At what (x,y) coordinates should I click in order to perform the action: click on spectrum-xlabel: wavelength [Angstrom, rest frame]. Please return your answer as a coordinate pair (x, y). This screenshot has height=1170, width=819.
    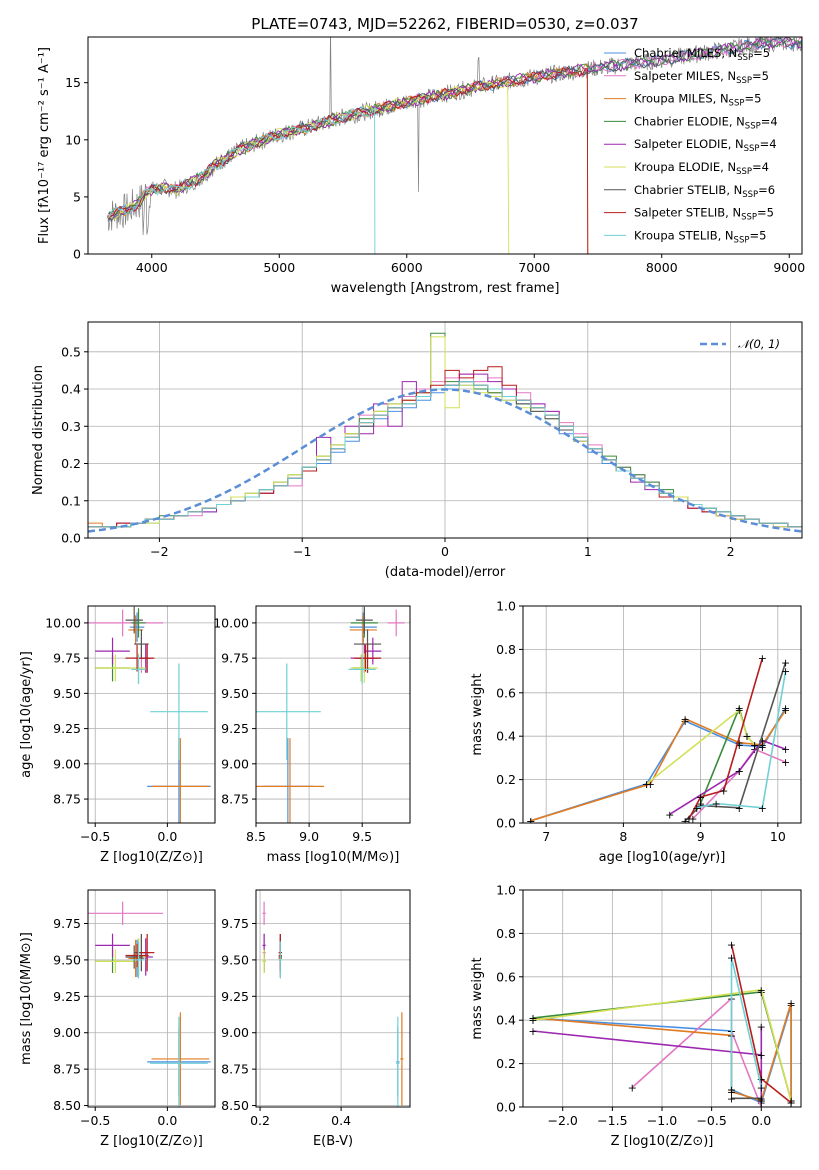
    Looking at the image, I should click on (445, 288).